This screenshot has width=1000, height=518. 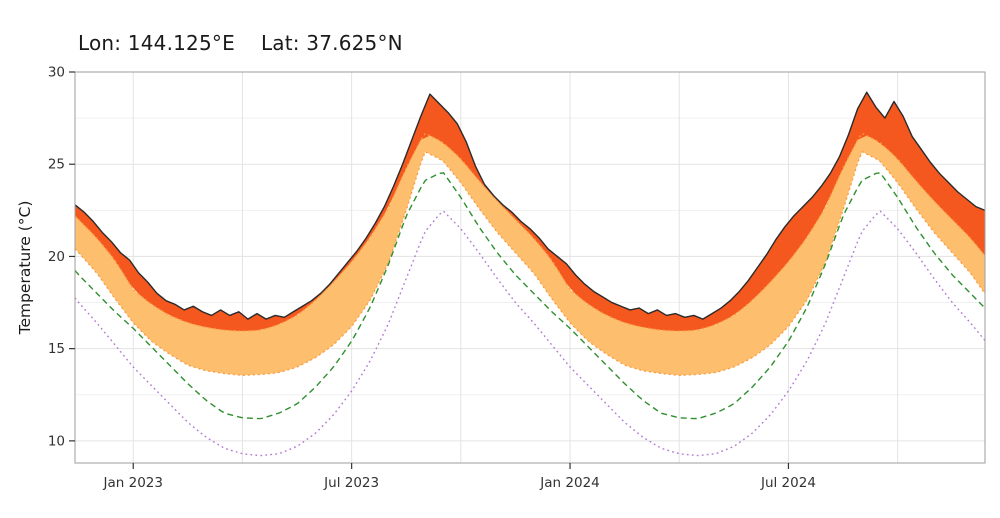 I want to click on y-tick-label: 20, so click(x=56, y=257).